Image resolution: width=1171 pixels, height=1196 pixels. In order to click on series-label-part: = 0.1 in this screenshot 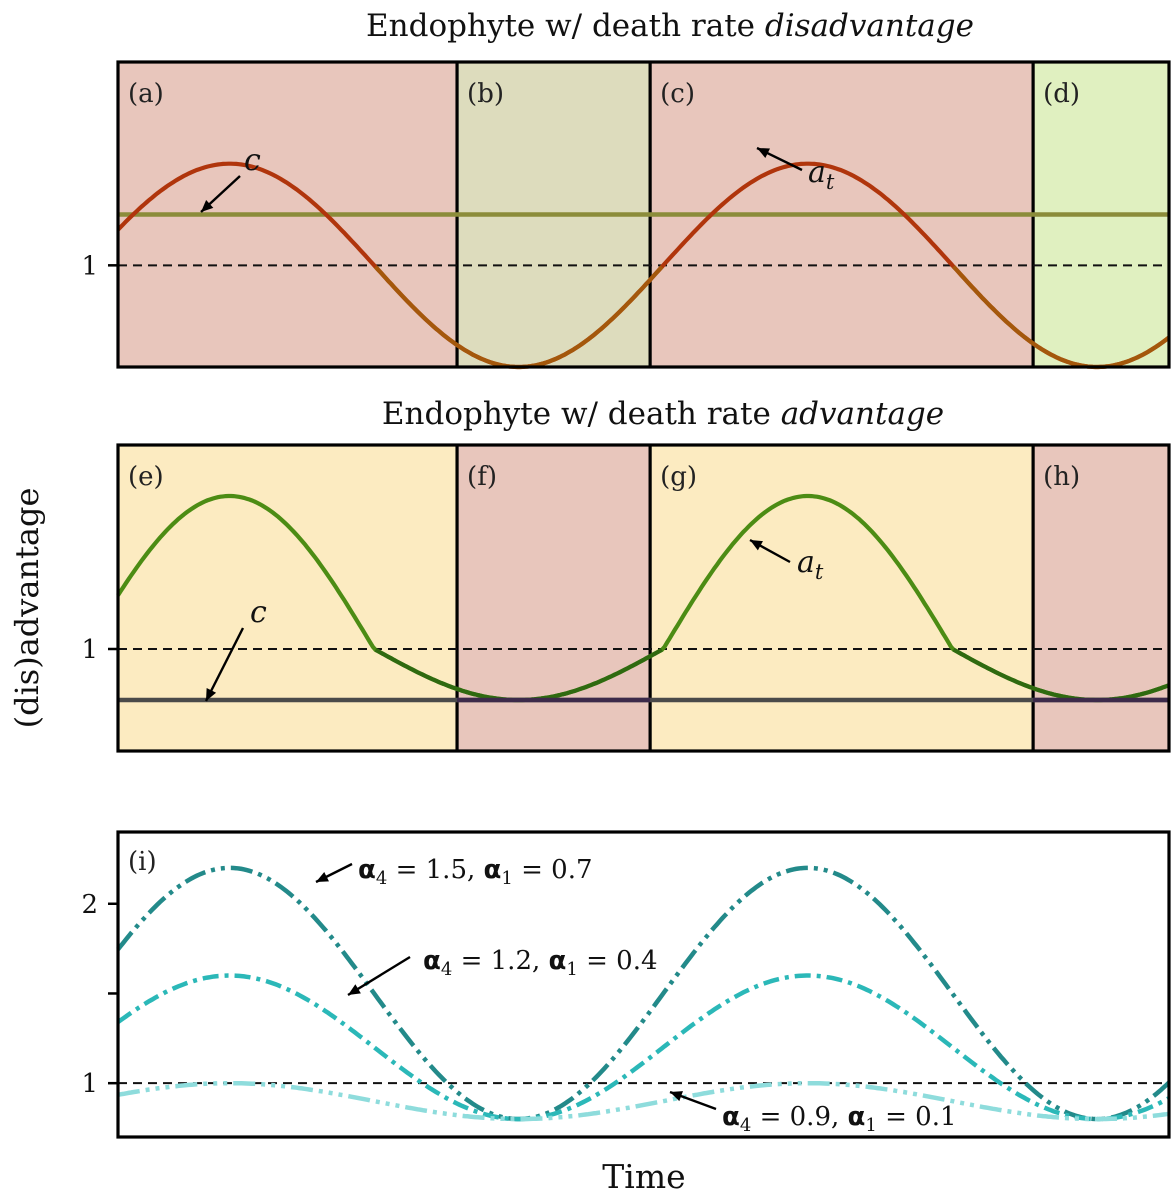, I will do `click(917, 1117)`.